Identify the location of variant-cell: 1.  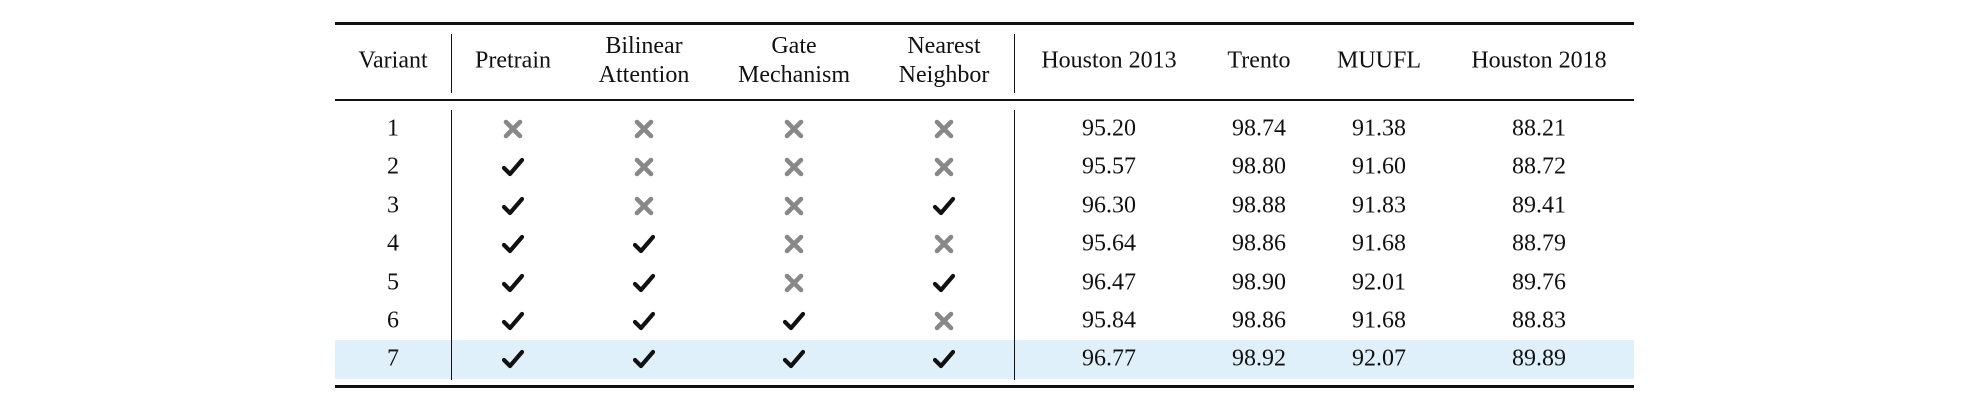
(393, 128).